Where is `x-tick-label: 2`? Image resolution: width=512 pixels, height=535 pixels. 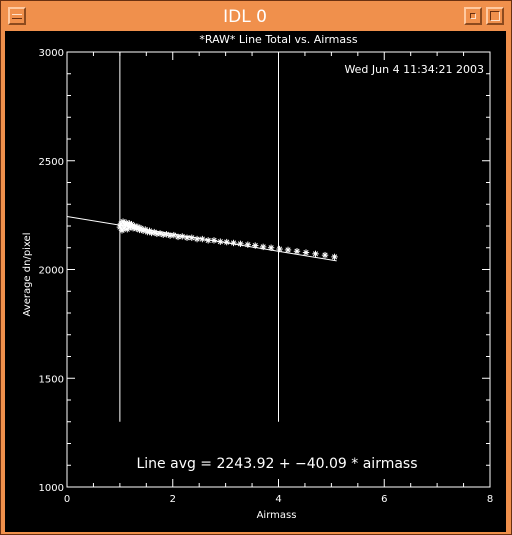 x-tick-label: 2 is located at coordinates (173, 499).